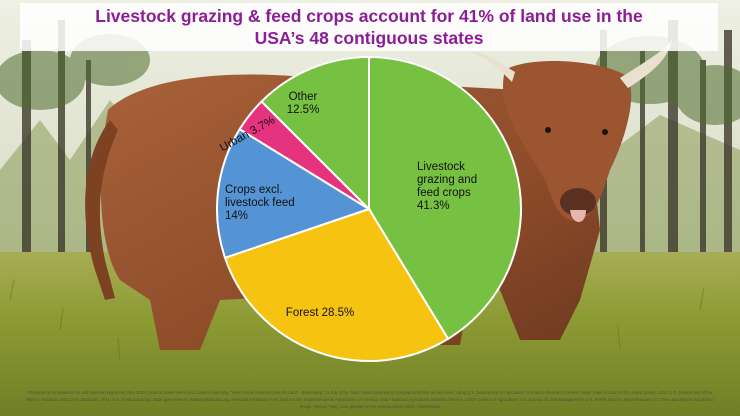 This screenshot has width=740, height=416. Describe the element at coordinates (369, 38) in the screenshot. I see `chart-title-line-2: USA’s 48 contiguous states` at that location.